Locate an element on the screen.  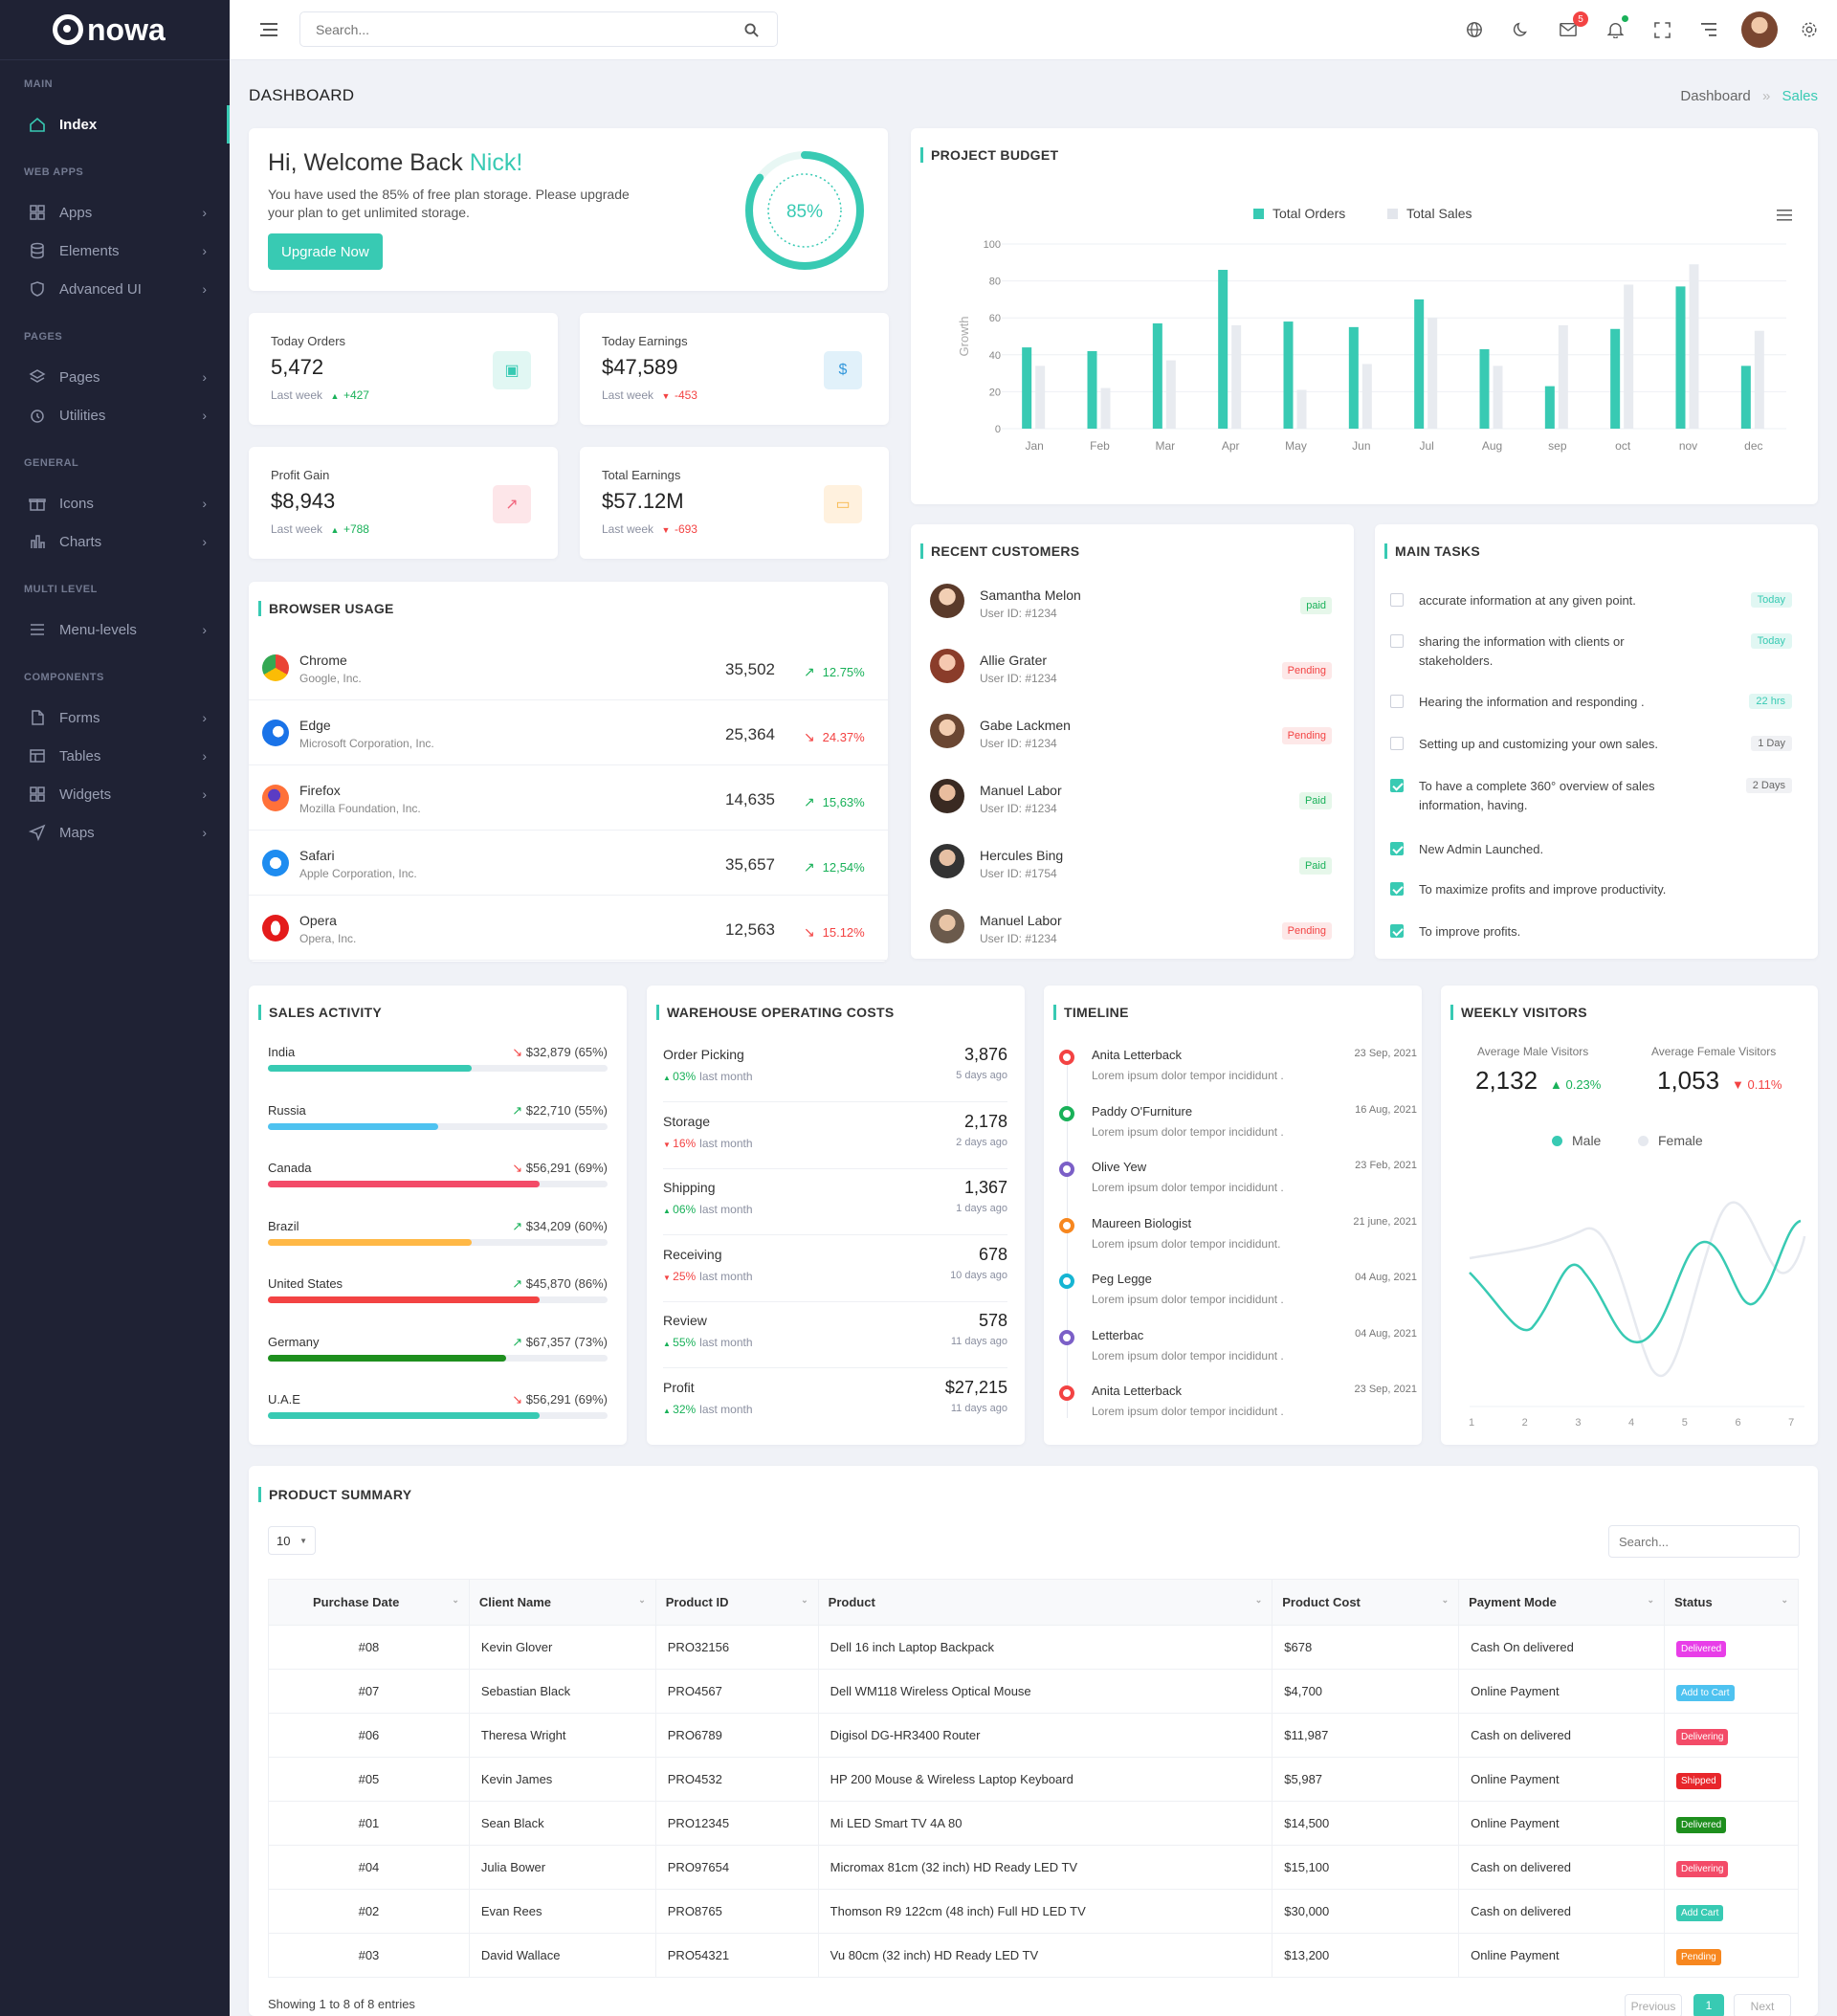
timeline-dot is located at coordinates (1066, 1169).